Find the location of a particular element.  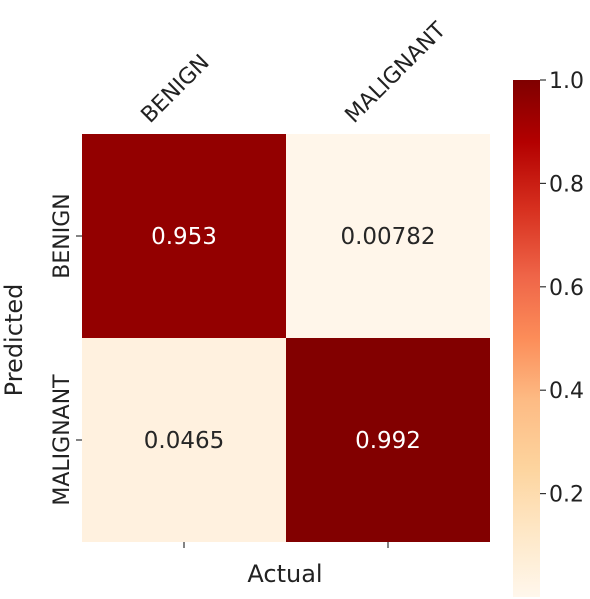

x-tick-label-1: MALIGNANT is located at coordinates (396, 72).